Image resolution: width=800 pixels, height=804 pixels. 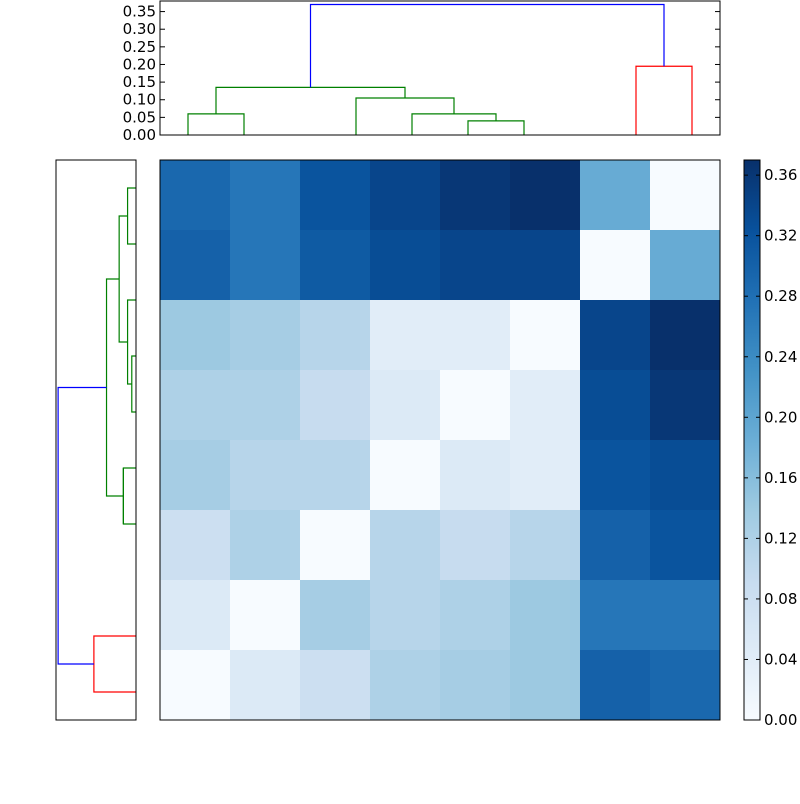 I want to click on left-dendrogram-frame, so click(x=96, y=440).